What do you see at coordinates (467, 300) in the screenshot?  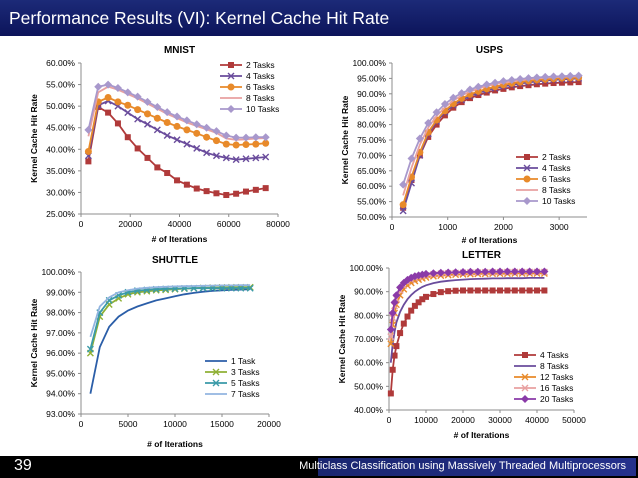 I see `series-20-tasks` at bounding box center [467, 300].